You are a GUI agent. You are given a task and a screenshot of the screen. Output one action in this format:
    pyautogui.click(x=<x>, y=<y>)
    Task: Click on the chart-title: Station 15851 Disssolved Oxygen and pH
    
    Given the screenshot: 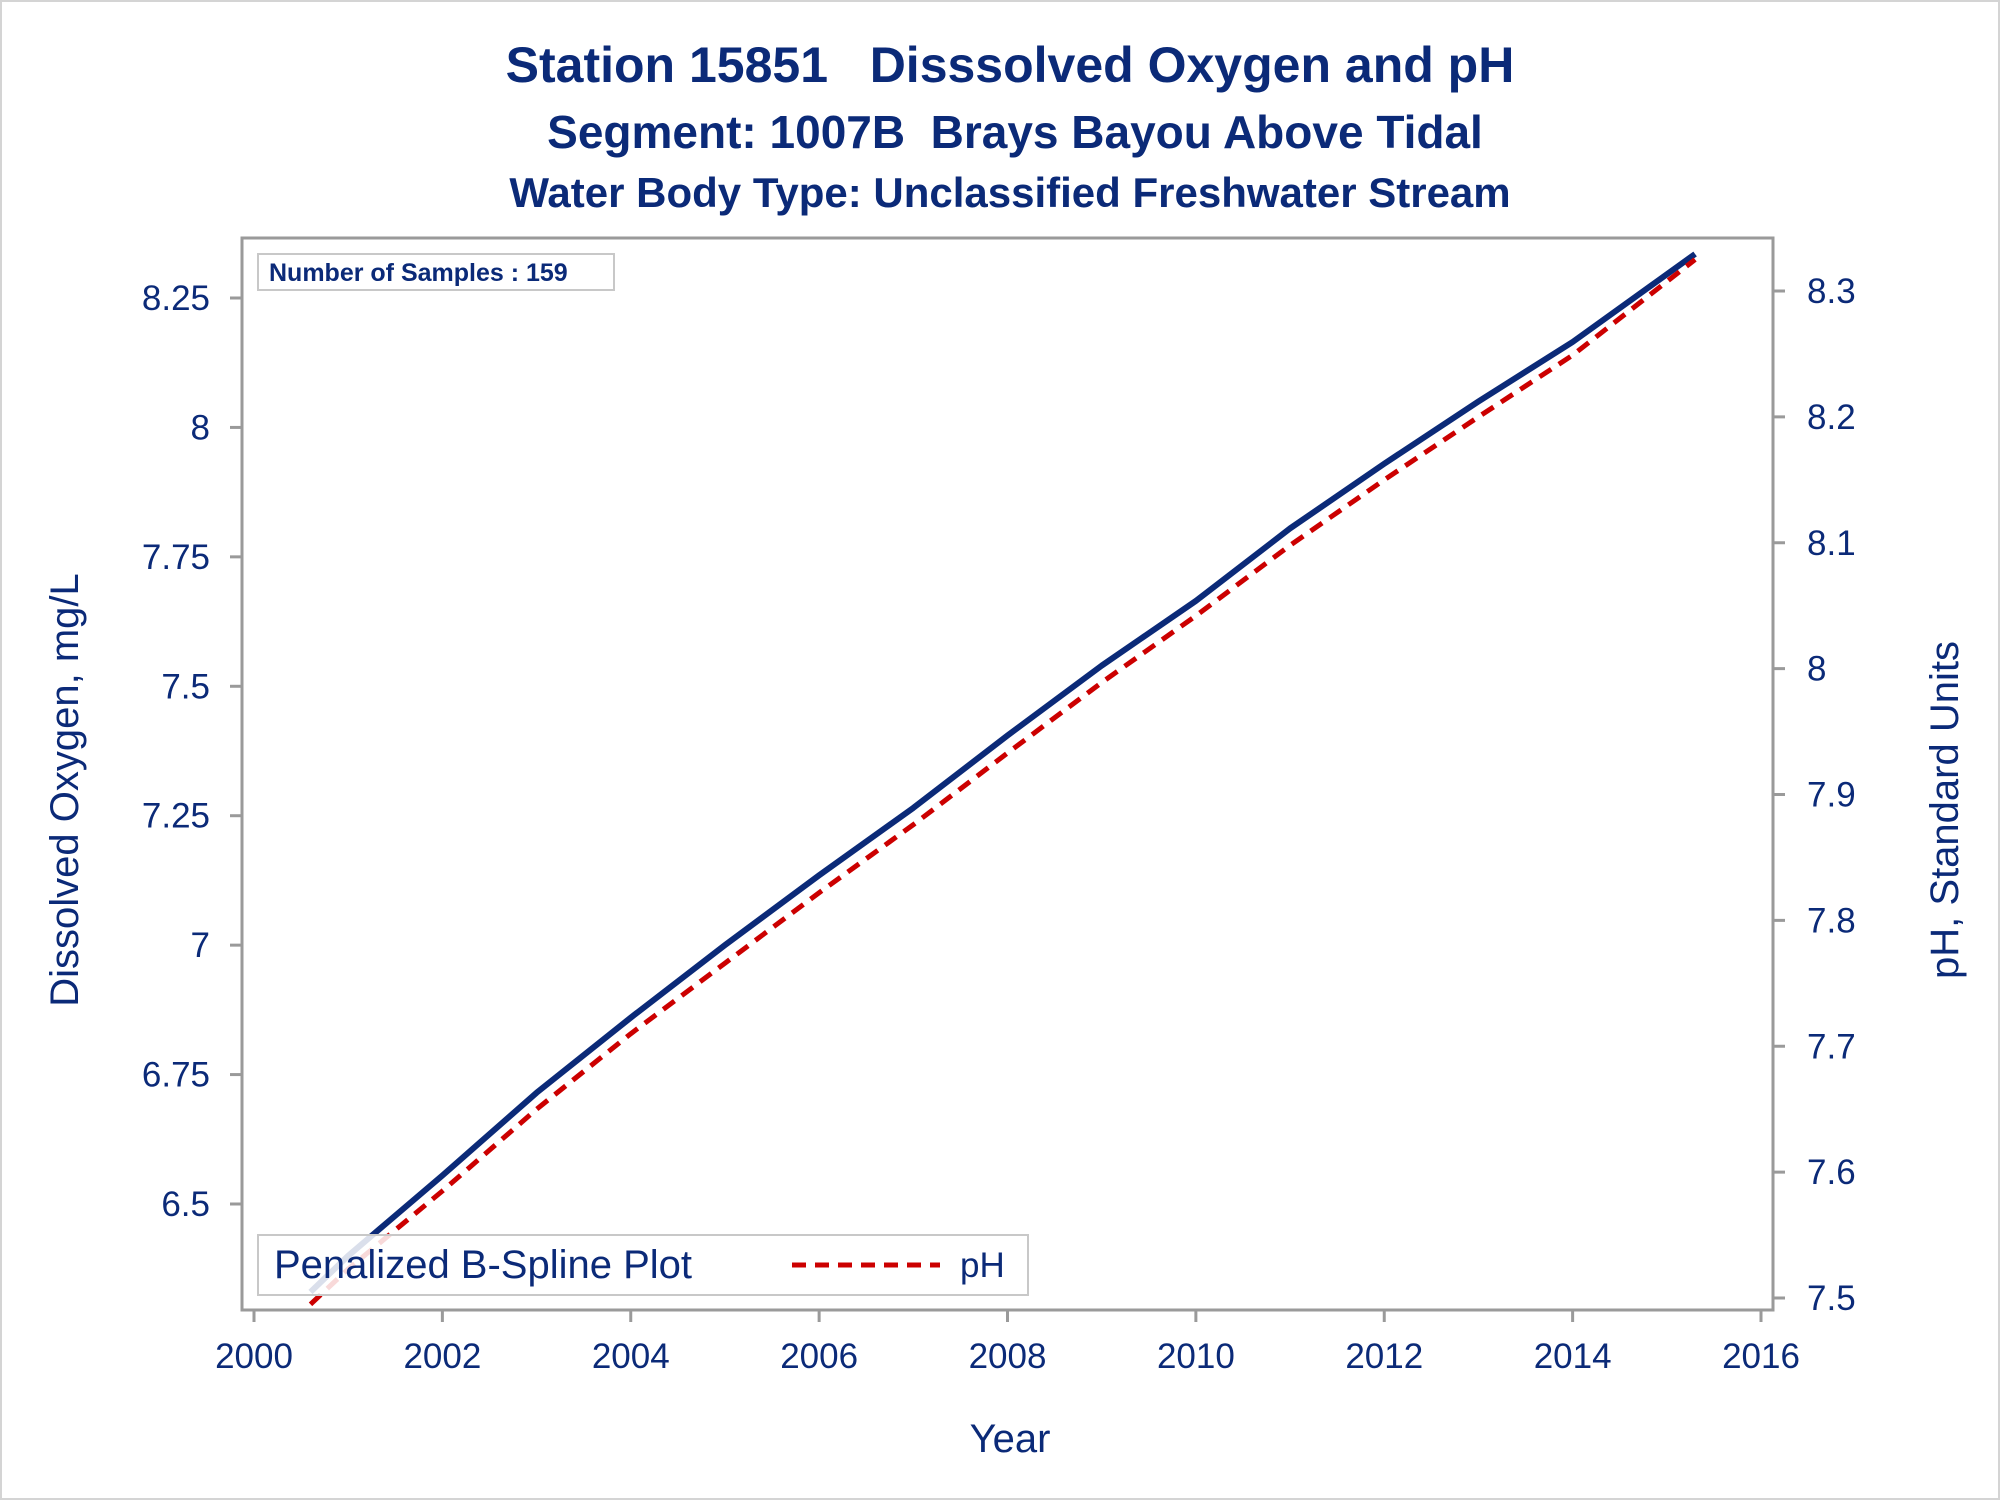 What is the action you would take?
    pyautogui.click(x=1010, y=65)
    